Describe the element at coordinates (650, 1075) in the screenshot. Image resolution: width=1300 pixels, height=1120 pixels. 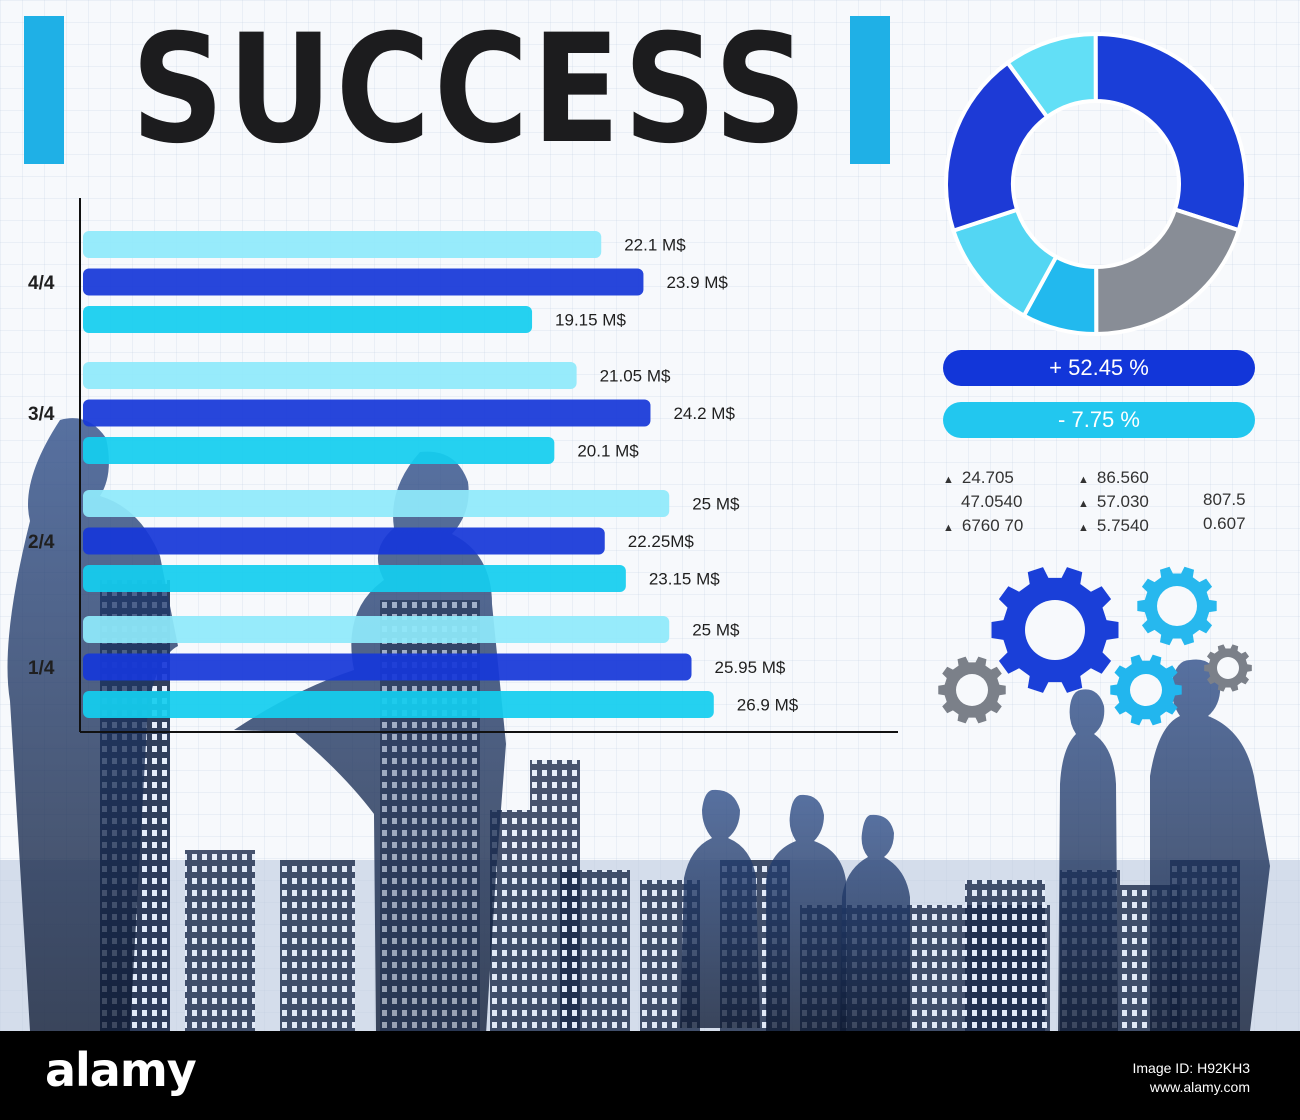
I see `footer-bar: alamy Image ID: H92KH3 www.alamy.com` at that location.